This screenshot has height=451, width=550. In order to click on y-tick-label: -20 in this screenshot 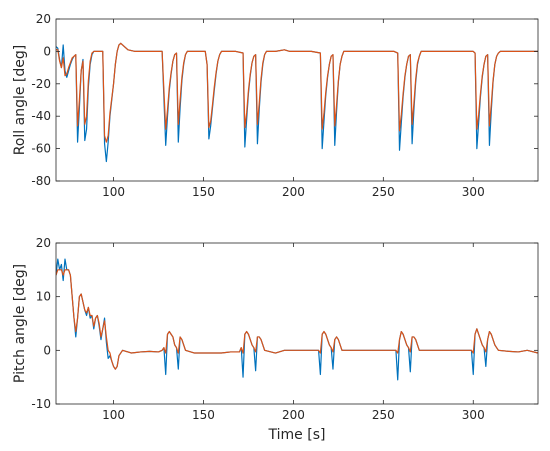, I will do `click(41, 84)`.